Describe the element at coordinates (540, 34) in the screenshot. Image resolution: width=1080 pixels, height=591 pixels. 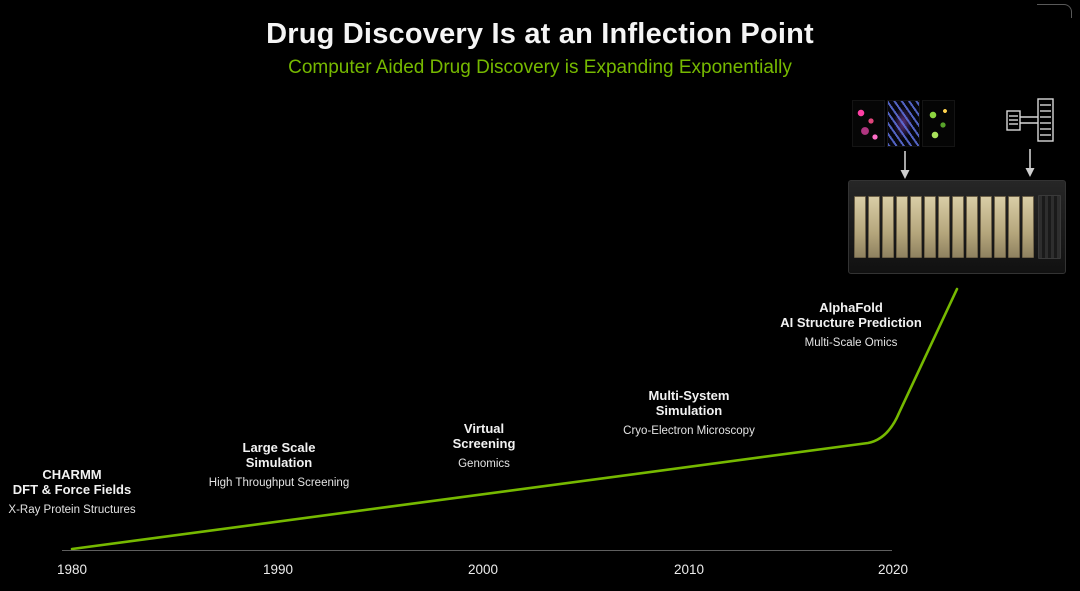
I see `slide-title: Drug Discovery Is at an Inflection Point` at that location.